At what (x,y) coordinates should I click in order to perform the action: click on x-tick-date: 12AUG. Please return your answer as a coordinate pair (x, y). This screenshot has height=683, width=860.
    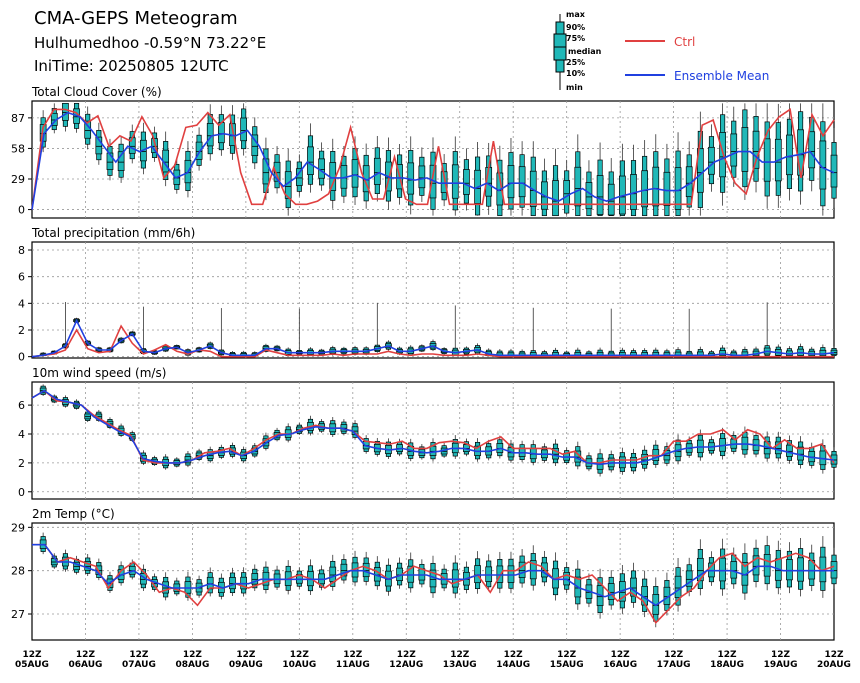
    Looking at the image, I should click on (406, 665).